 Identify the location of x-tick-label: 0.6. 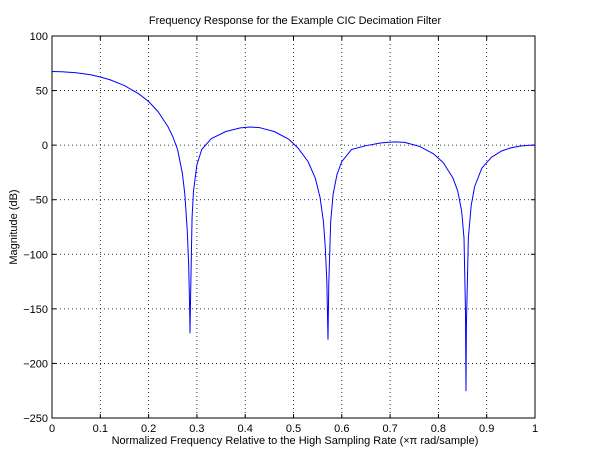
(341, 429).